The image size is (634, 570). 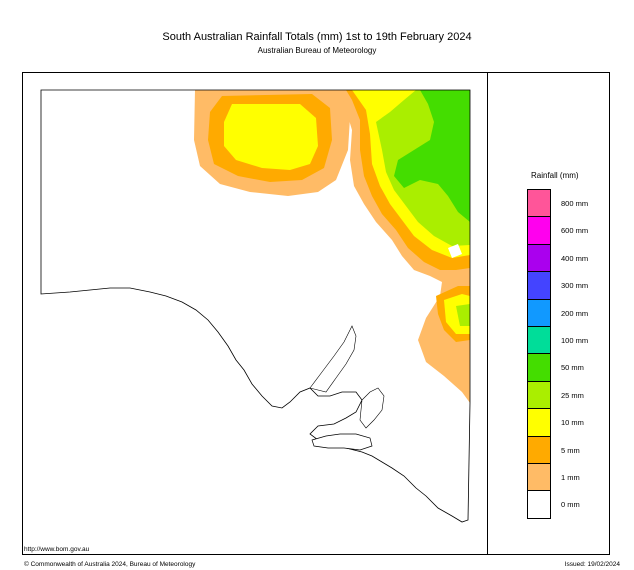 I want to click on rain-zone-50mm-ne, so click(x=432, y=156).